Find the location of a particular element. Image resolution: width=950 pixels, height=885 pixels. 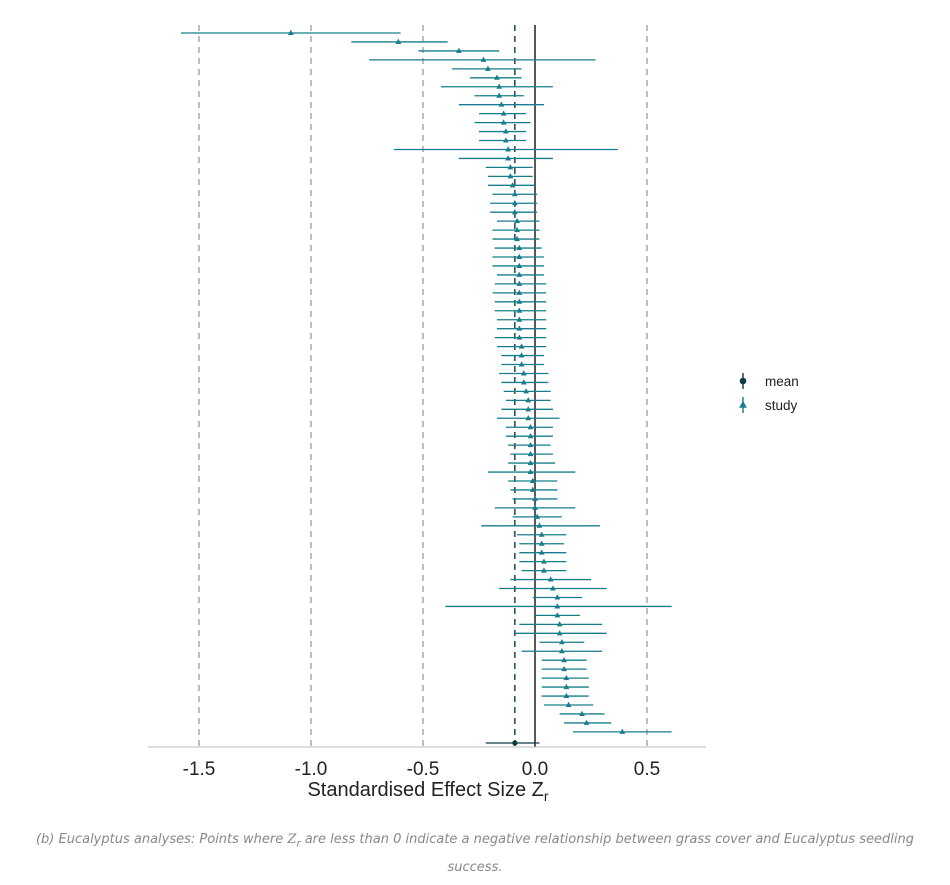

x-axis-title: Standardised Effect Size Zr is located at coordinates (427, 791).